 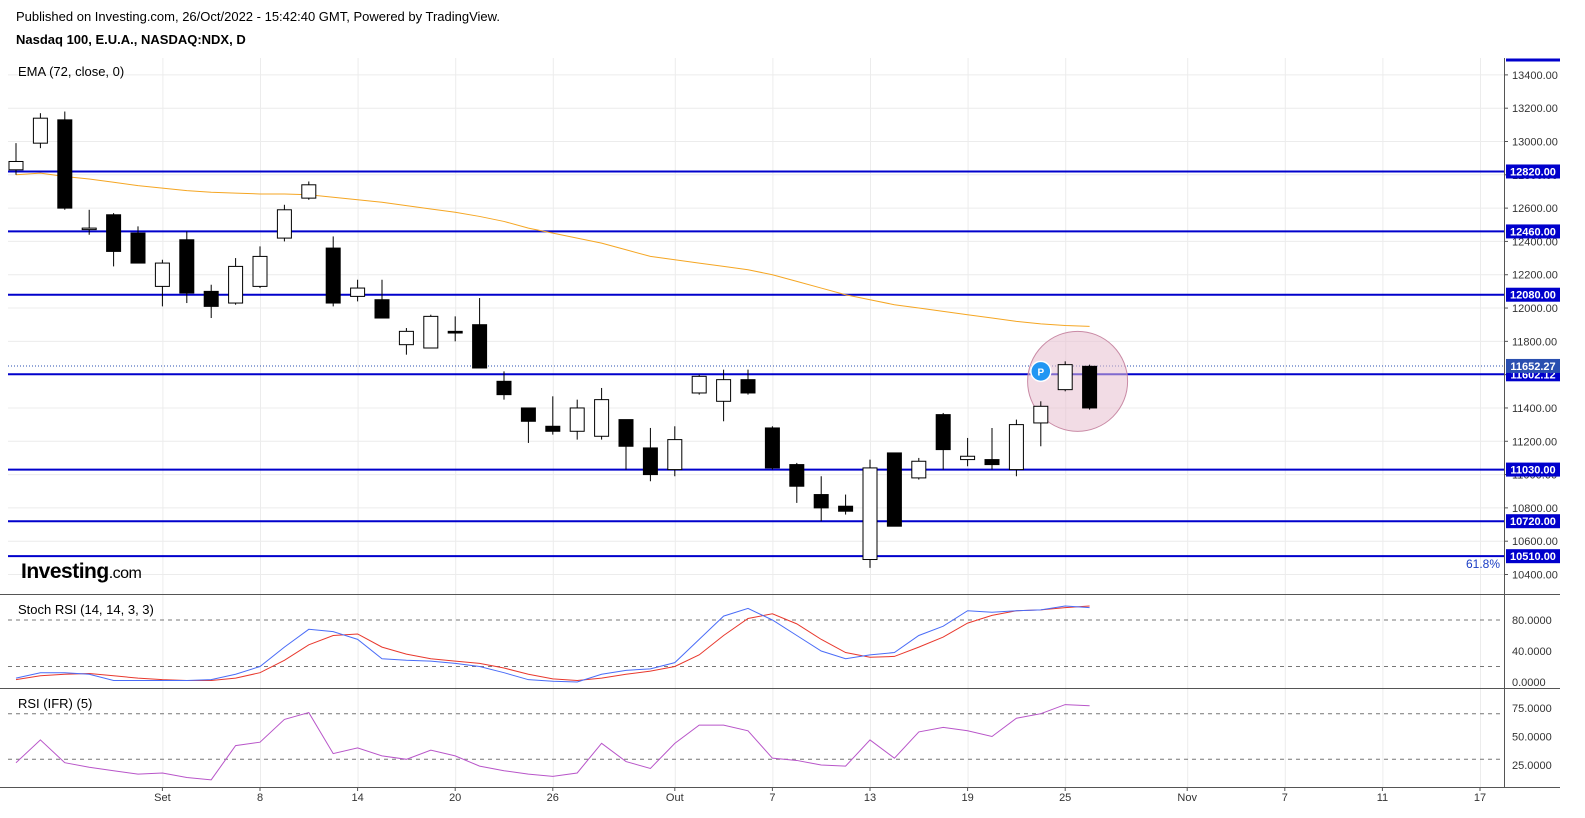 What do you see at coordinates (131, 39) in the screenshot?
I see `symbol-title: Nasdaq 100, E.U.A., NASDAQ:NDX, D` at bounding box center [131, 39].